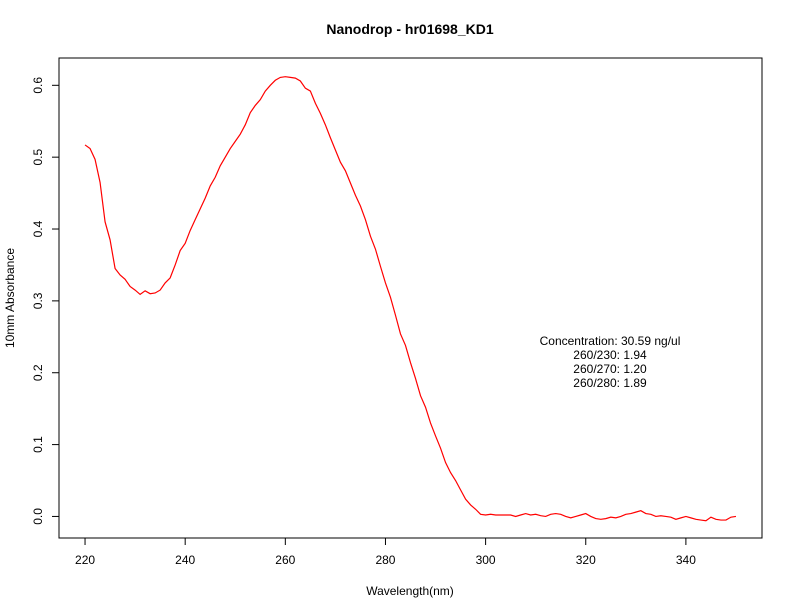  What do you see at coordinates (409, 29) in the screenshot?
I see `chart-title: Nanodrop - hr01698_KD1` at bounding box center [409, 29].